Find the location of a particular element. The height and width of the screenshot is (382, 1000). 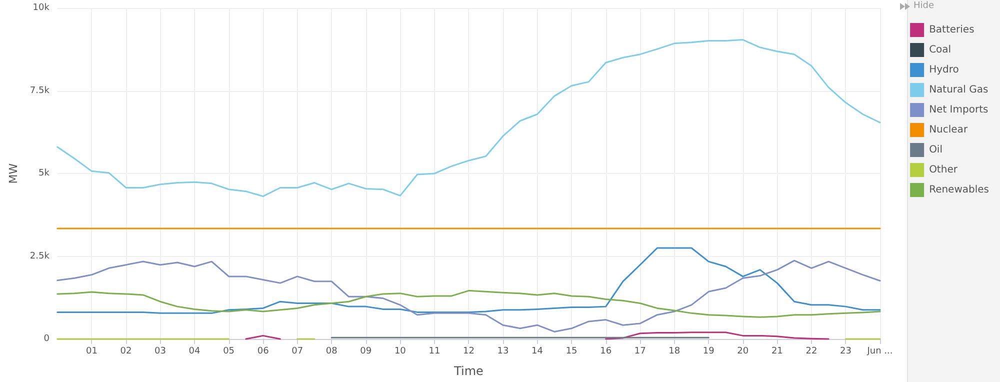

y-axis-title: MW is located at coordinates (13, 173).